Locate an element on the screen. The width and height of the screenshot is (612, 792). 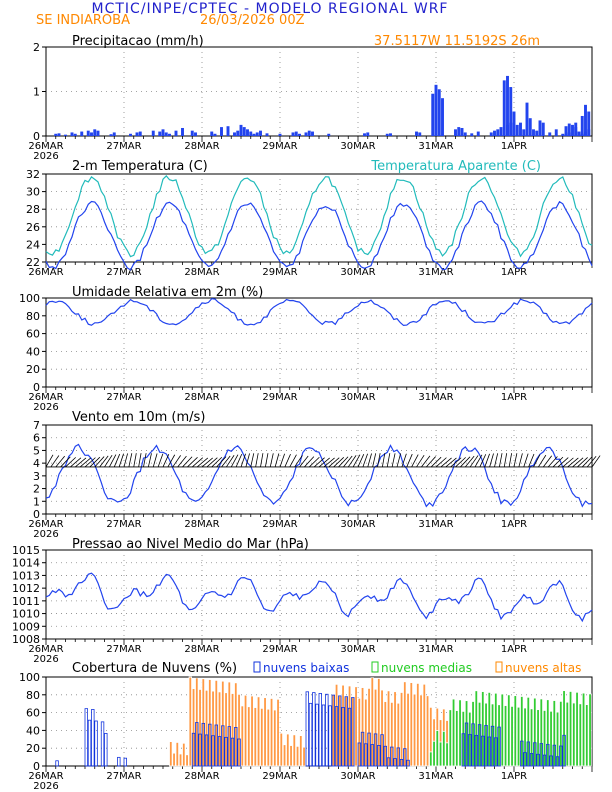
rh-xtick-label: 27MAR is located at coordinates (123, 397).